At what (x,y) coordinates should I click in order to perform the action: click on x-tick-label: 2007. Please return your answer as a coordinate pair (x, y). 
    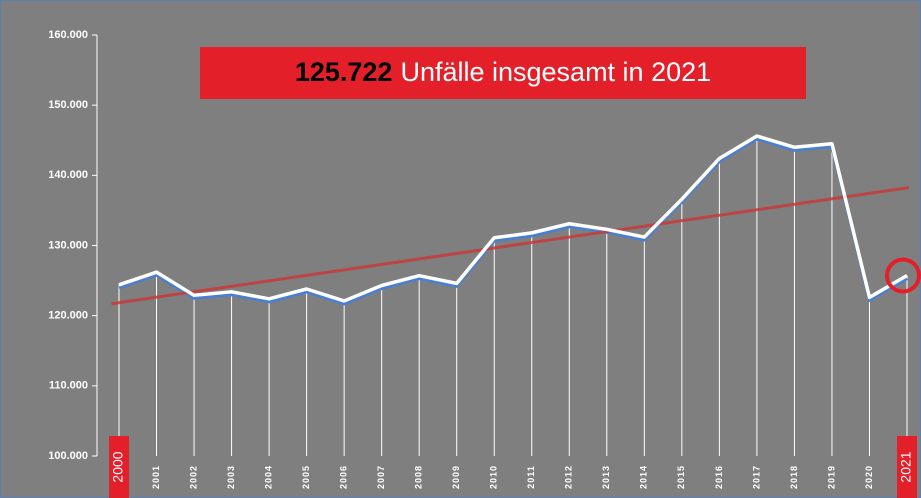
    Looking at the image, I should click on (381, 477).